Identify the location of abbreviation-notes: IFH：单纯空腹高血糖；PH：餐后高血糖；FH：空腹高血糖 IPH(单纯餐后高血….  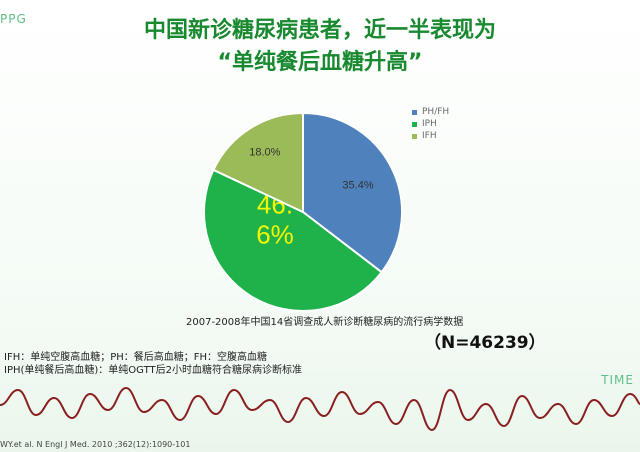
(153, 364).